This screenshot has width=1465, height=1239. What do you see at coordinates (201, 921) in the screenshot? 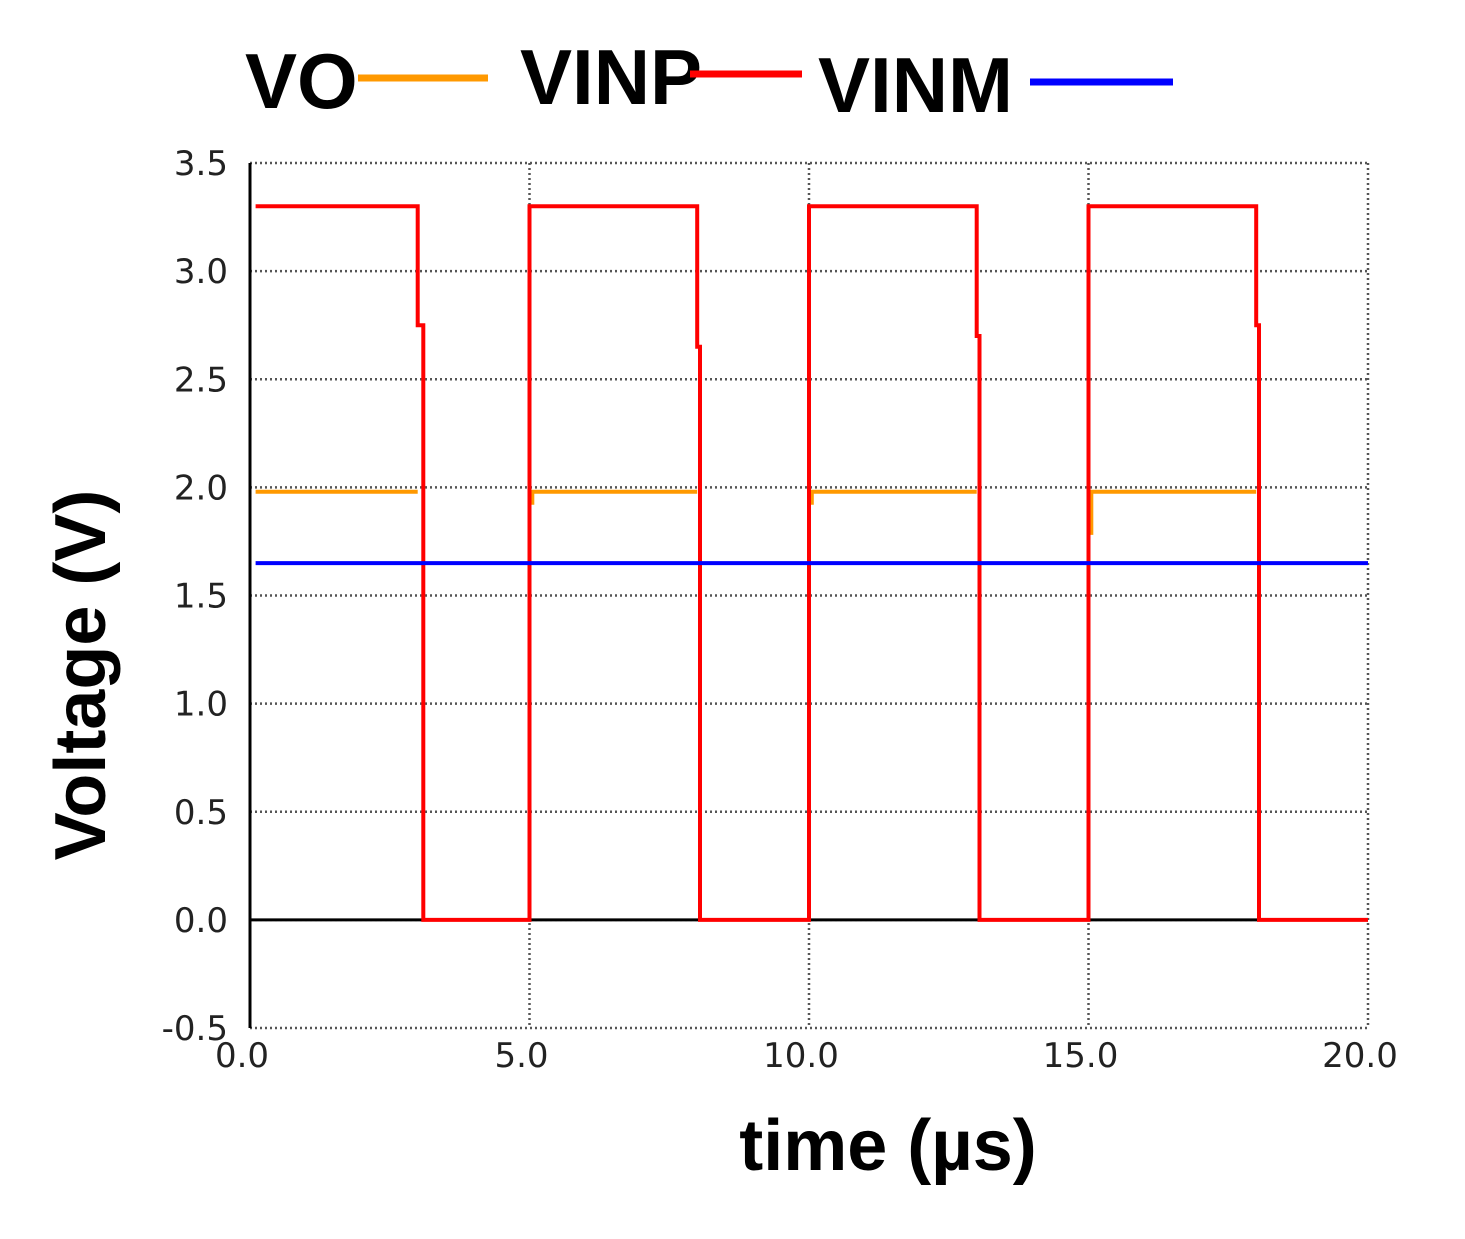
I see `y-tick-label-1: 0.0` at bounding box center [201, 921].